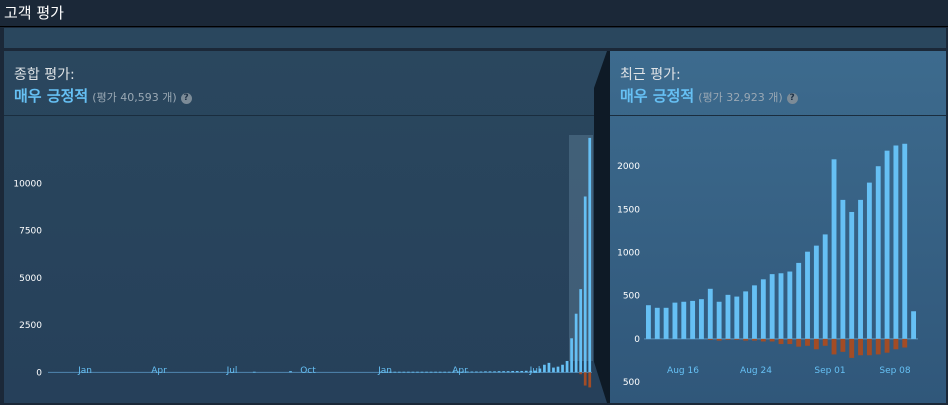 This screenshot has height=405, width=948. I want to click on y-tick-label: 10000, so click(27, 184).